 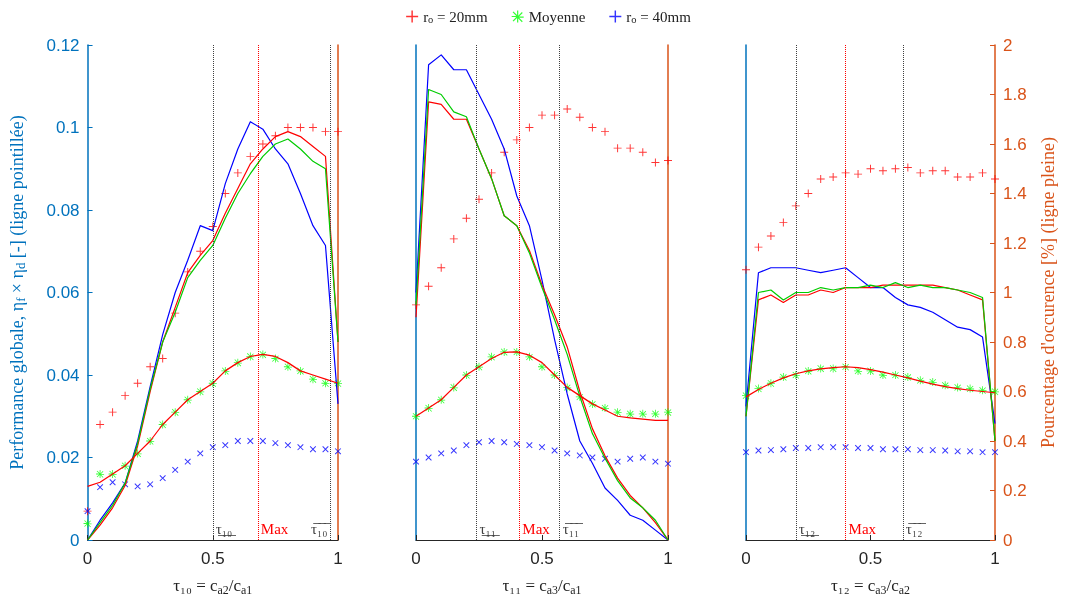 I want to click on y-tick-label: 0.02, so click(x=63, y=457).